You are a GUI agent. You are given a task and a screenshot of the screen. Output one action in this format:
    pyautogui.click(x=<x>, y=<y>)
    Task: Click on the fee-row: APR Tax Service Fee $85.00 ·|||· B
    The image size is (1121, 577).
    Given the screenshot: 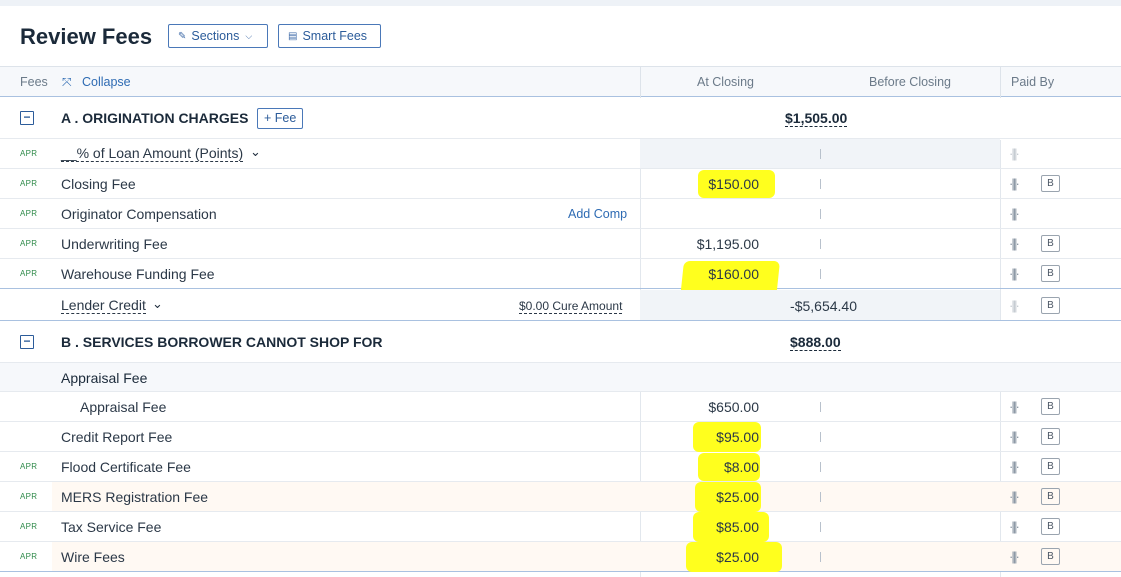 What is the action you would take?
    pyautogui.click(x=560, y=527)
    